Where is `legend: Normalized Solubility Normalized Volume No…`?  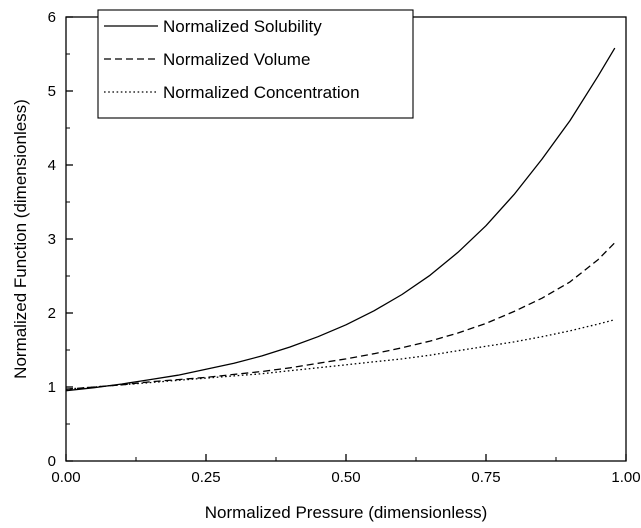 legend: Normalized Solubility Normalized Volume No… is located at coordinates (255, 64).